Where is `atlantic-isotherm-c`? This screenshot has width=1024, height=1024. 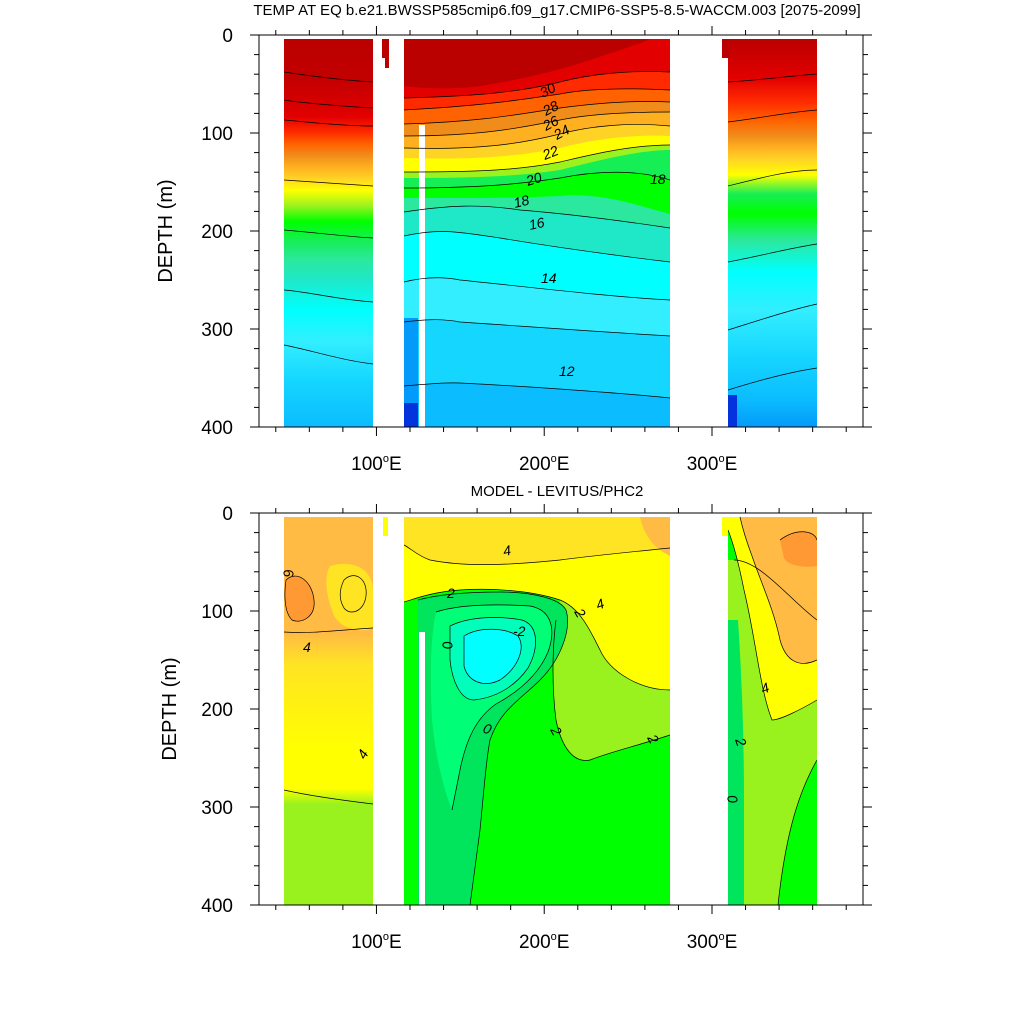 atlantic-isotherm-c is located at coordinates (772, 178).